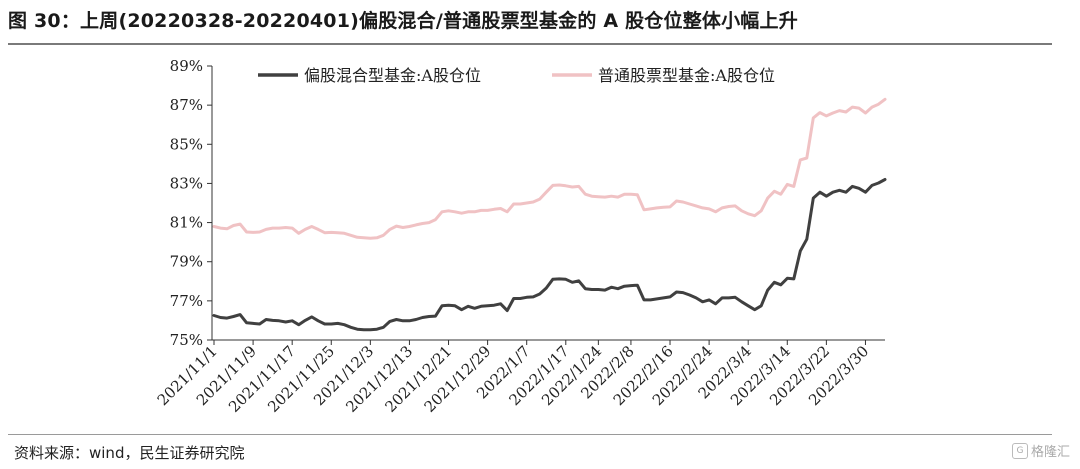 The height and width of the screenshot is (469, 1080). What do you see at coordinates (186, 262) in the screenshot?
I see `y-tick-label: 79%` at bounding box center [186, 262].